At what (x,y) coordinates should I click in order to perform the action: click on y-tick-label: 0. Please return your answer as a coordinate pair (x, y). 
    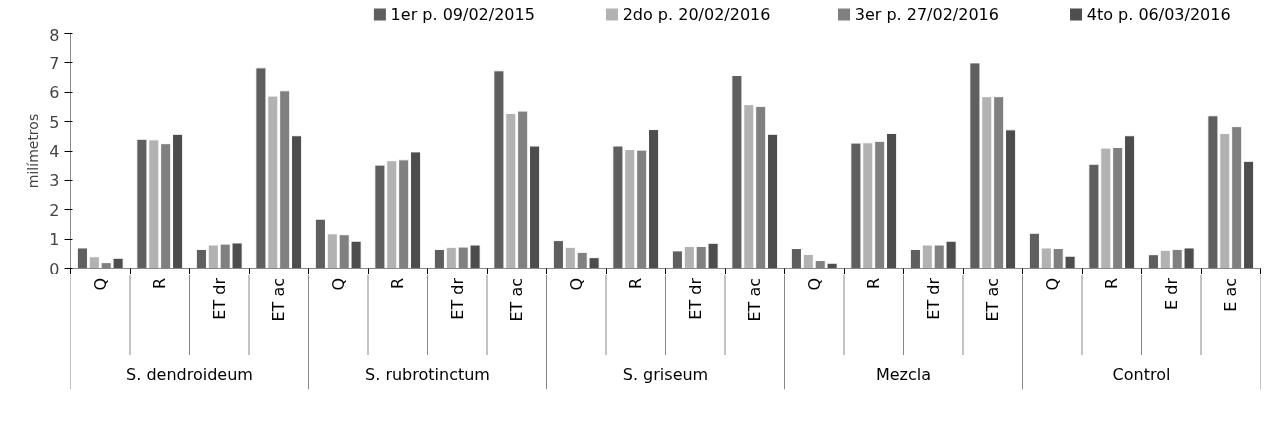
    Looking at the image, I should click on (54, 269).